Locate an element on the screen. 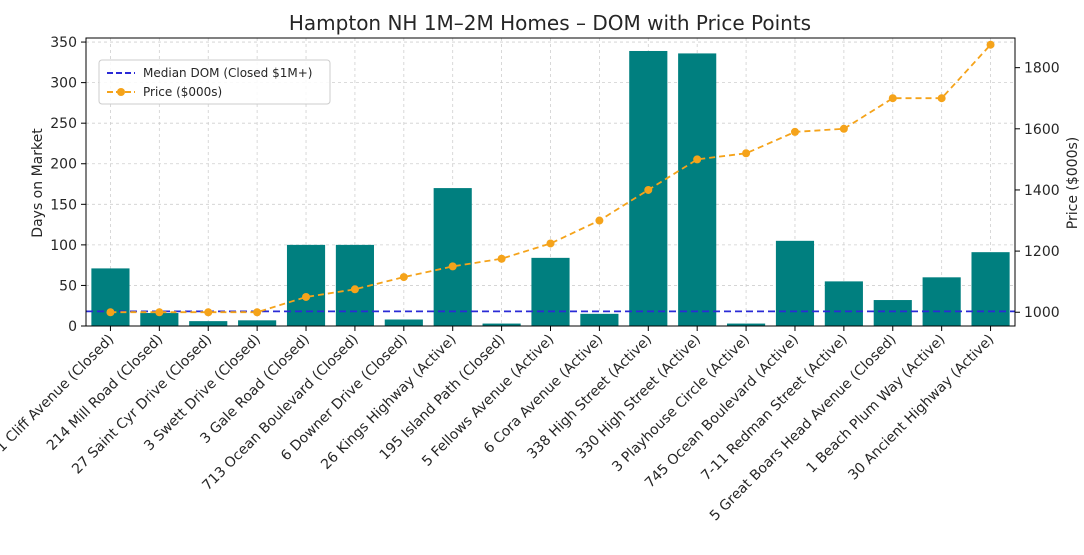  y-tick-label: 100 is located at coordinates (63, 246).